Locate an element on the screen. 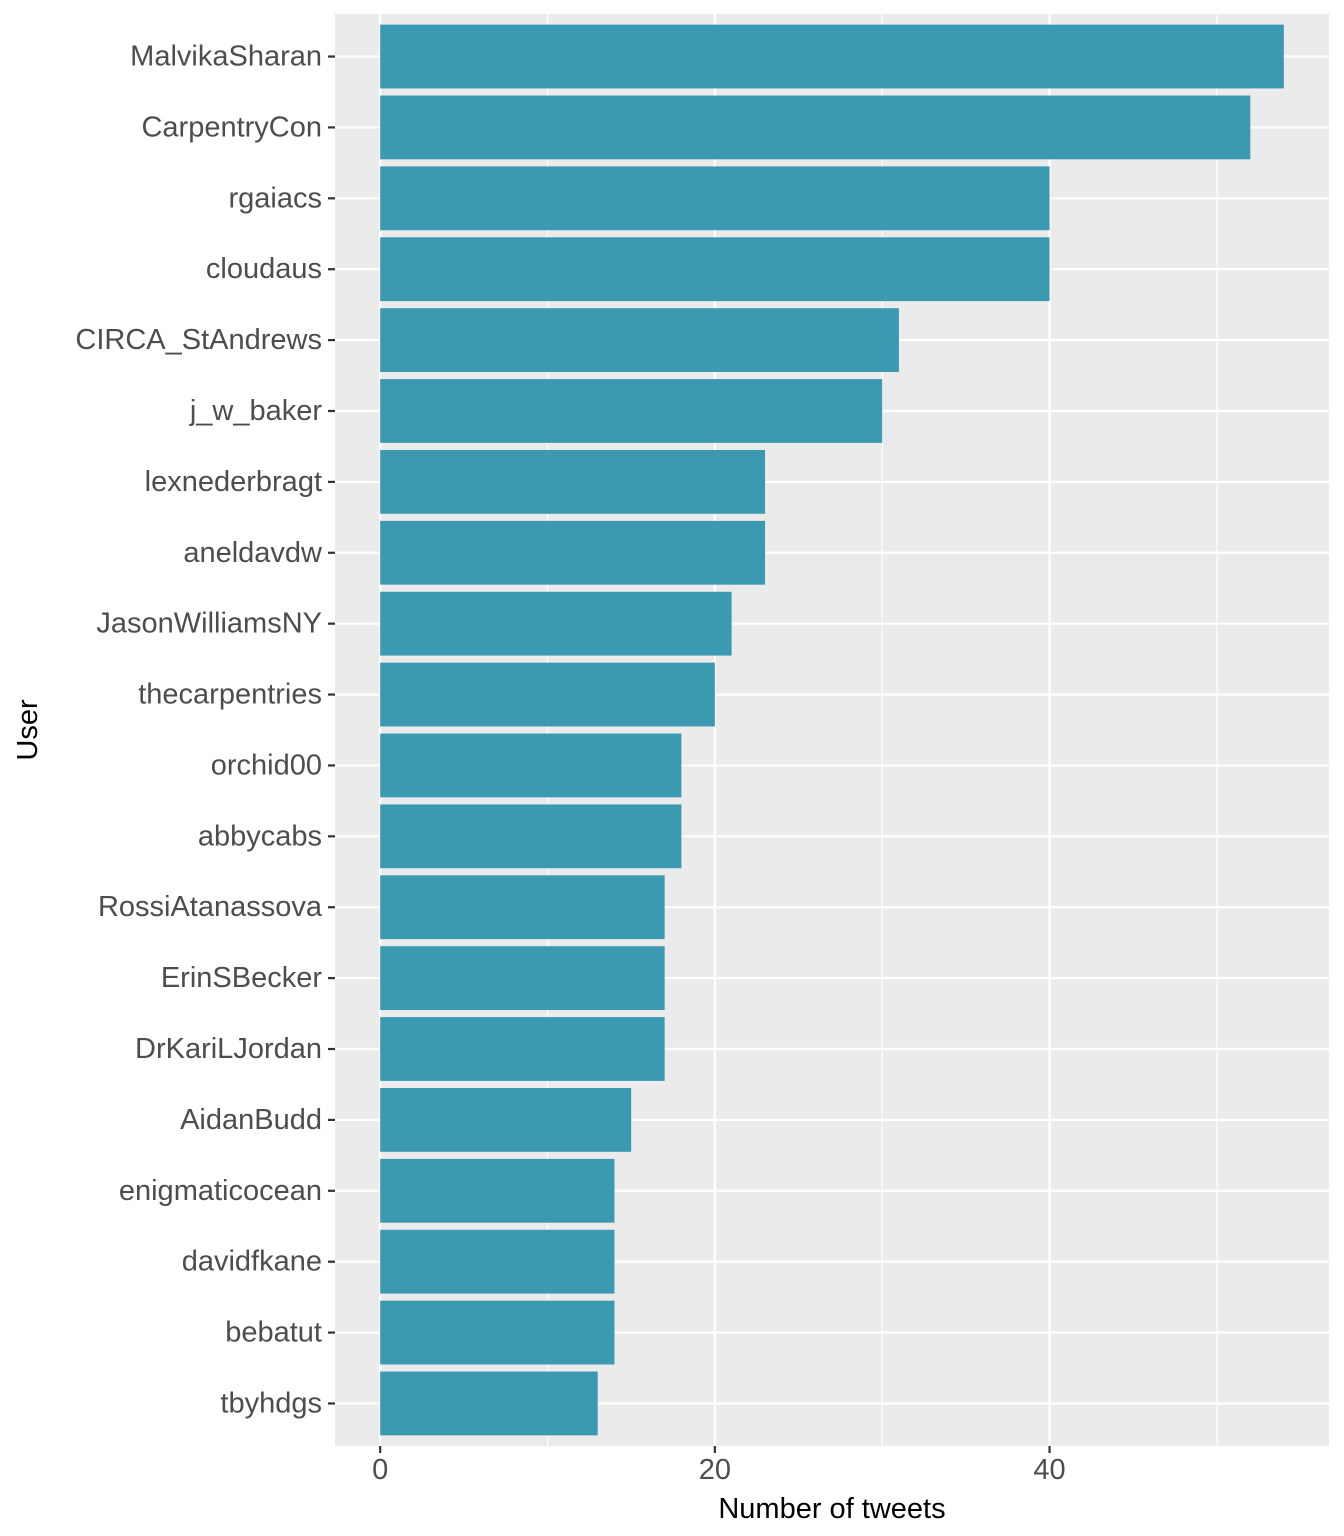  x-axis: 0 20 40 is located at coordinates (719, 1466).